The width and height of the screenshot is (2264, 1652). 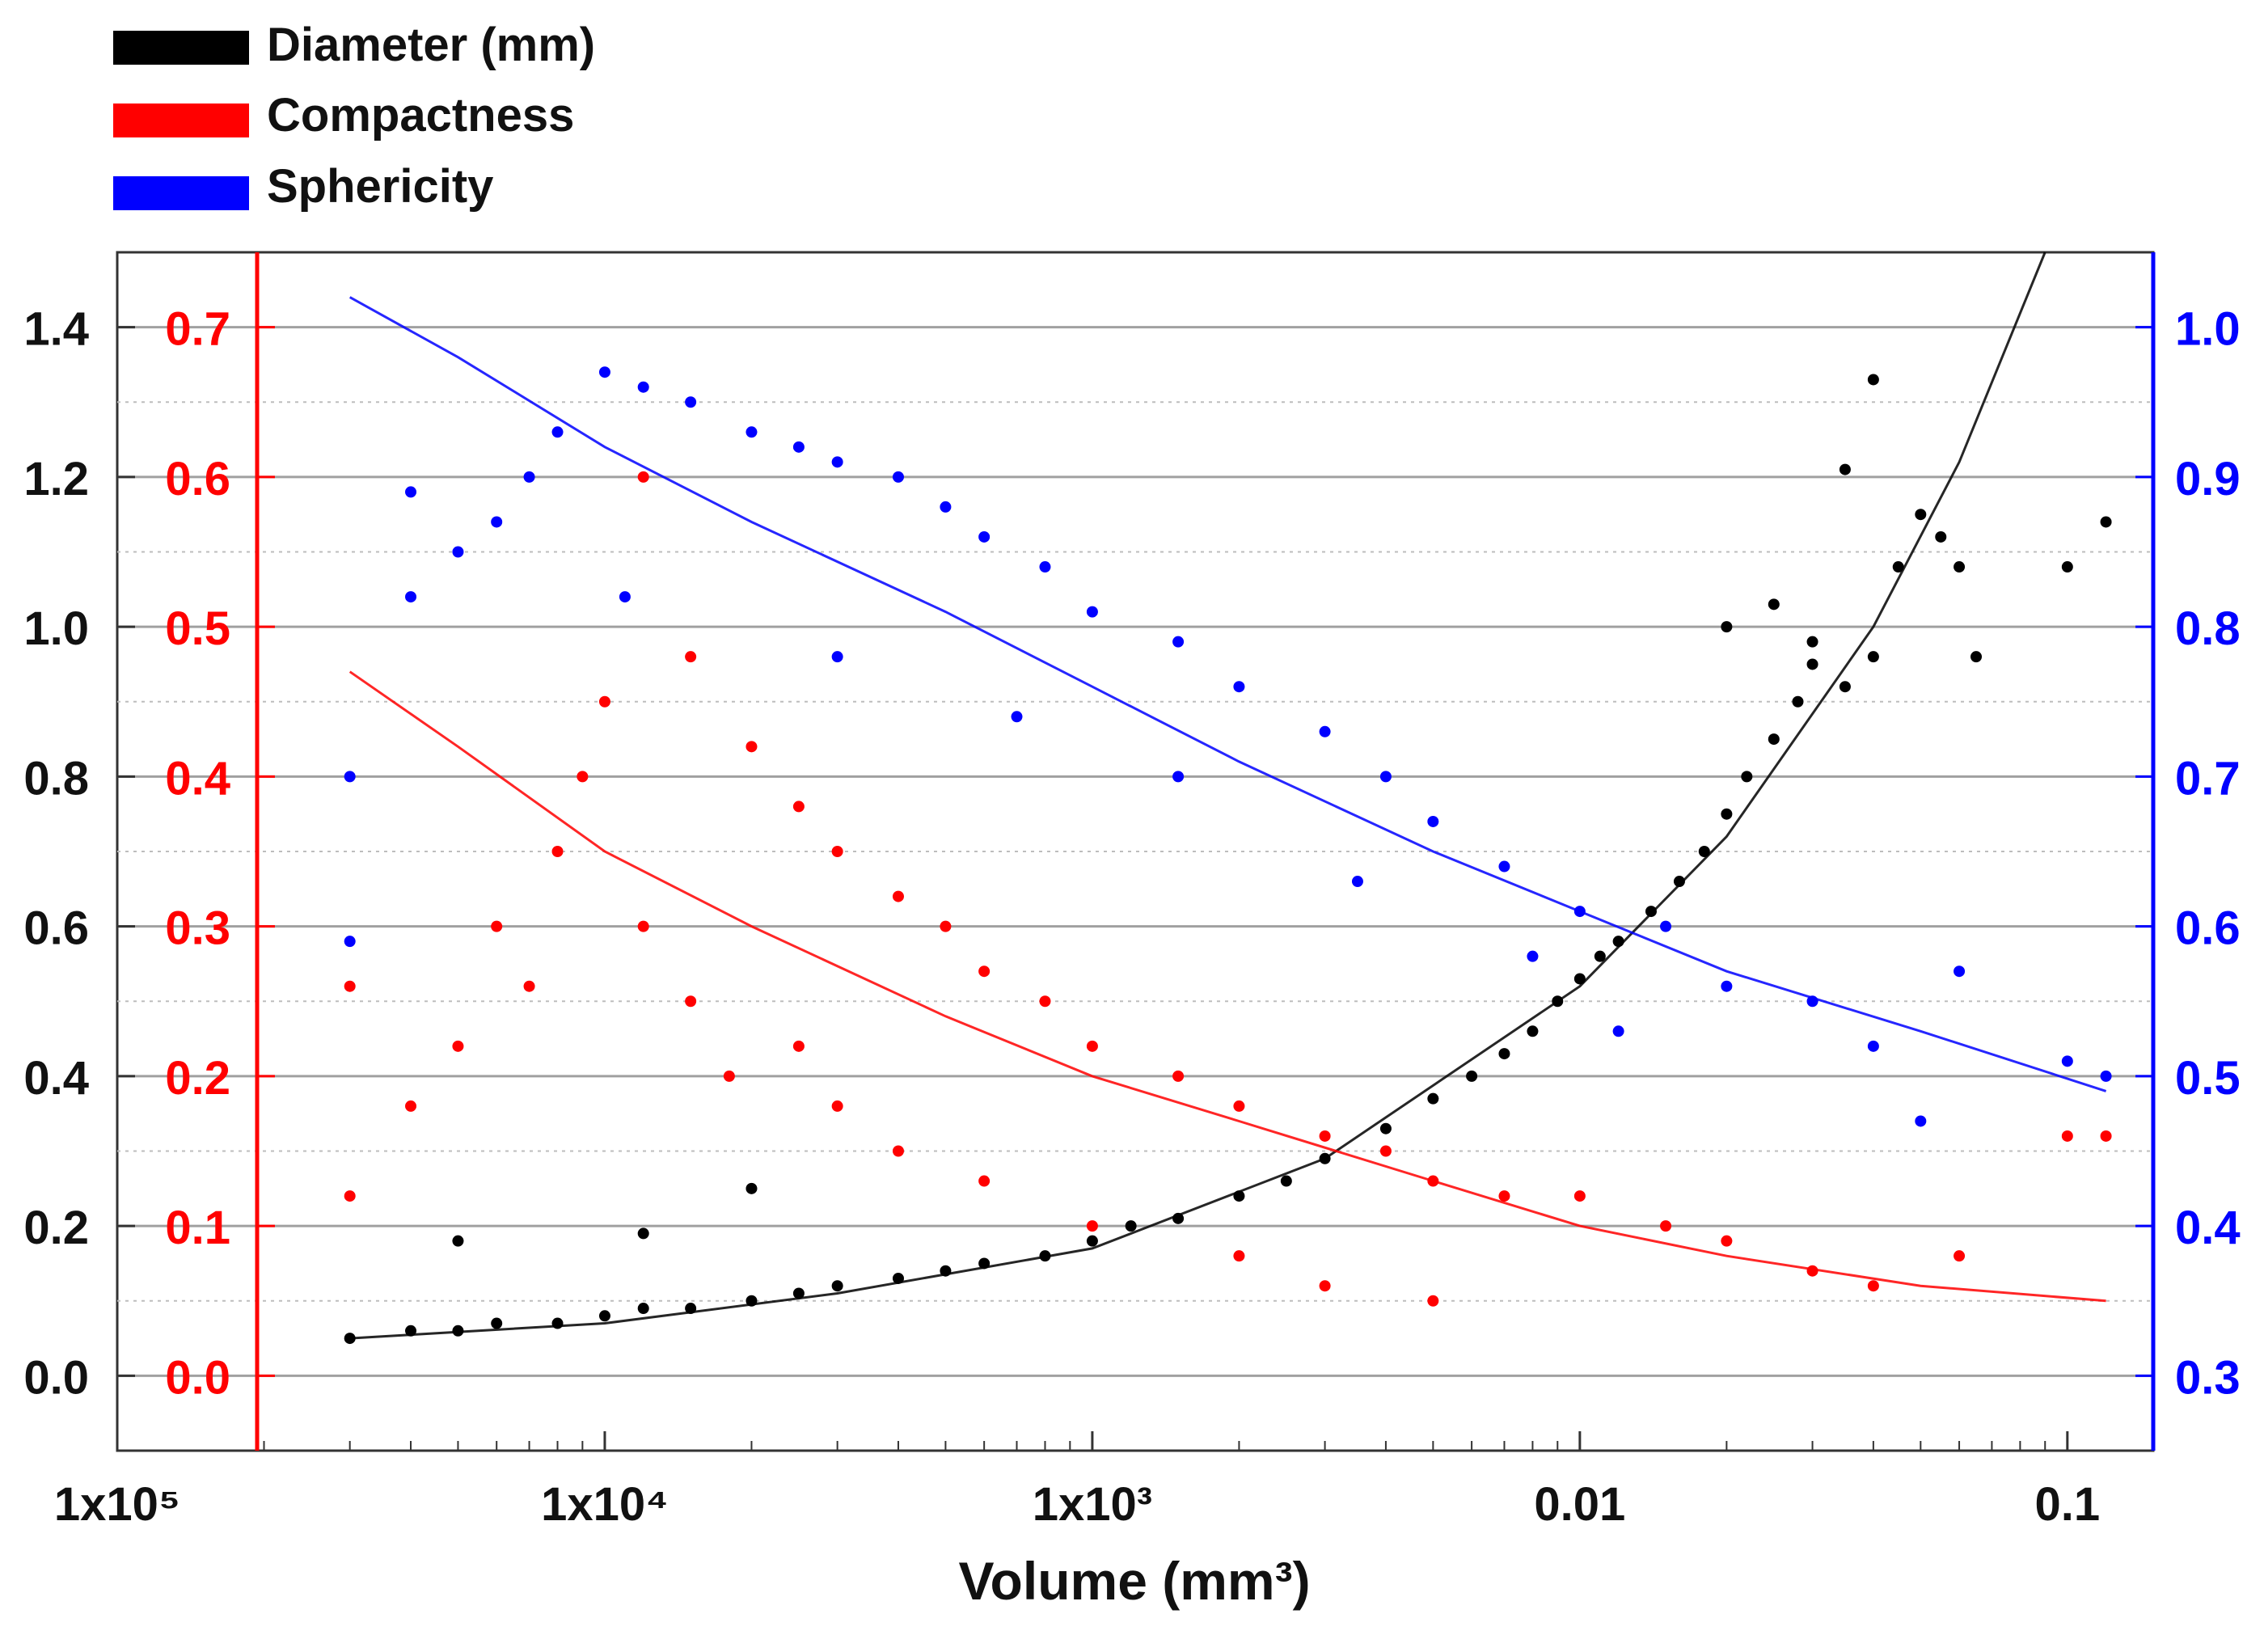 I want to click on y-sphericity-tick-label: 0.3, so click(x=2208, y=1377).